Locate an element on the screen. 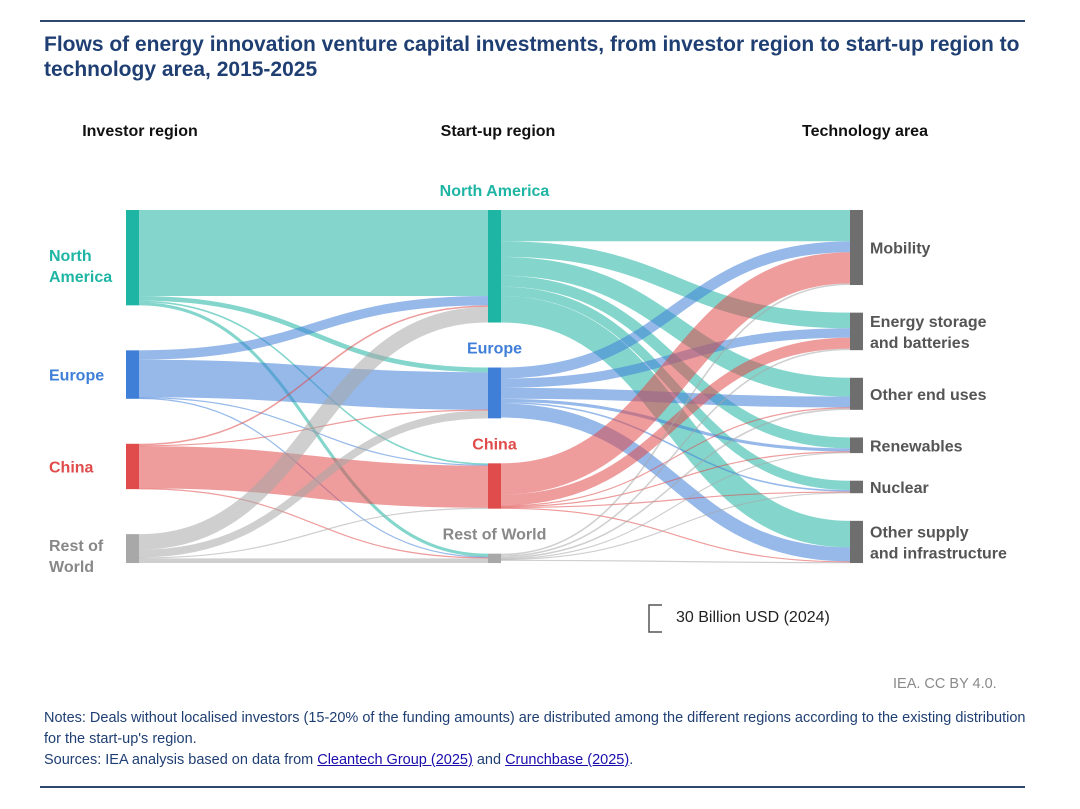  node-inv_row is located at coordinates (132, 549).